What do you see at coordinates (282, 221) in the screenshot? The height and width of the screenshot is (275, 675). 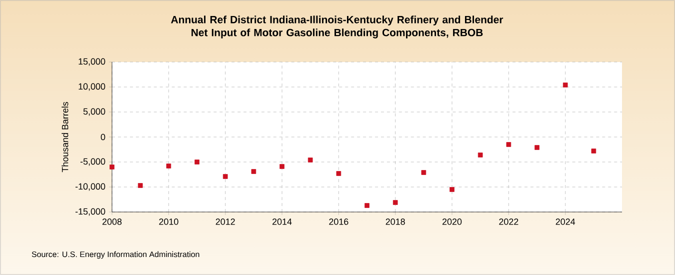 I see `x-tick-label: 2014` at bounding box center [282, 221].